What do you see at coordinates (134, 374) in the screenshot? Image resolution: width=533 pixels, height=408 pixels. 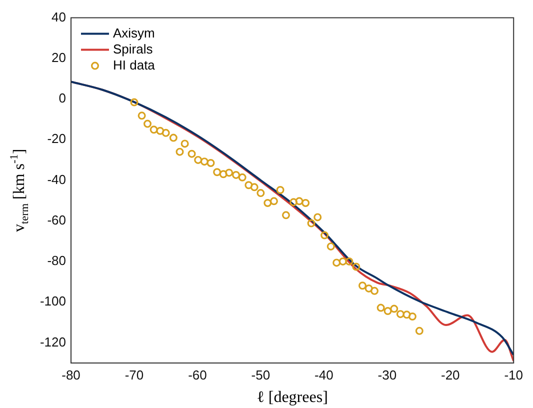 I see `x-tick-label: -70` at bounding box center [134, 374].